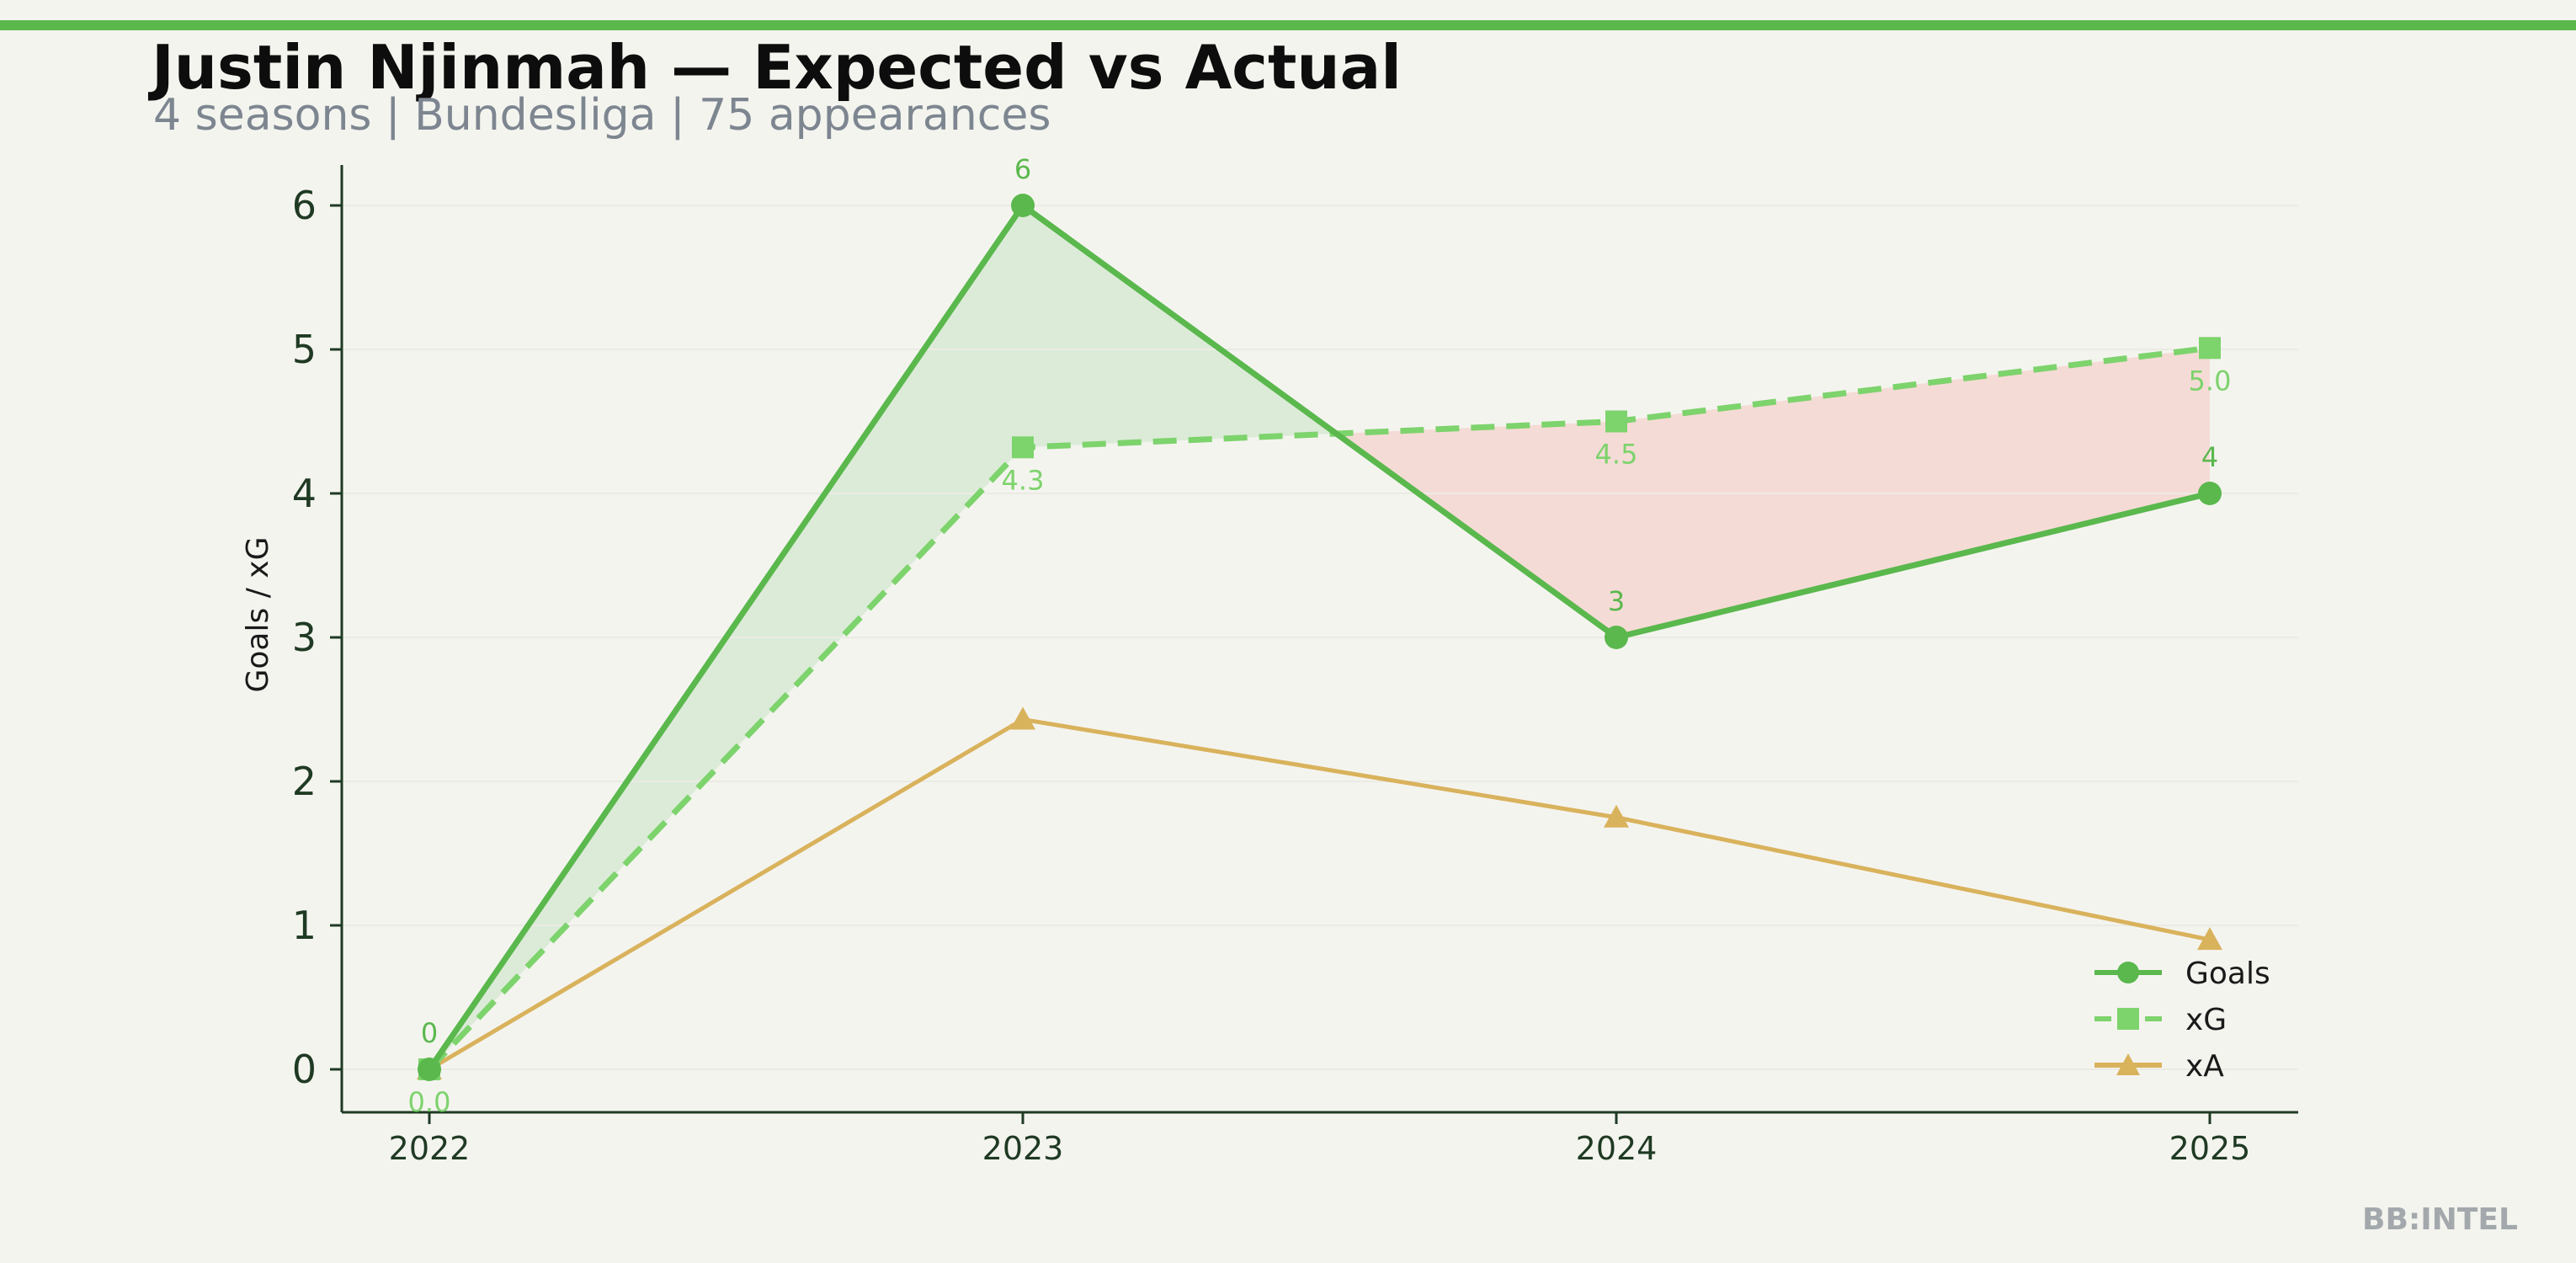 Image resolution: width=2576 pixels, height=1263 pixels. I want to click on legend-label: Goals, so click(2228, 974).